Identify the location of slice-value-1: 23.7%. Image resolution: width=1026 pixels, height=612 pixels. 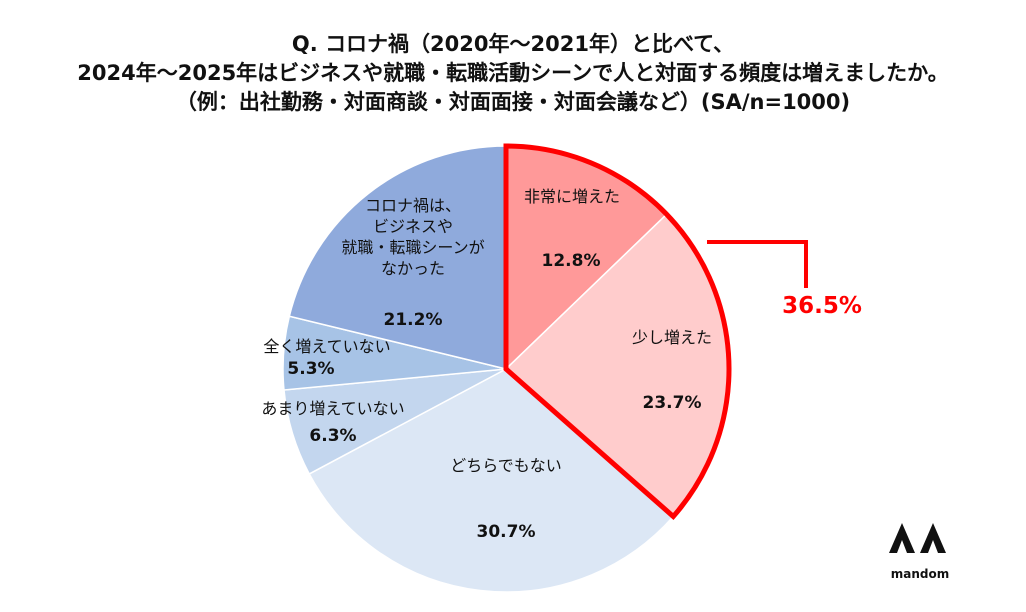
(672, 403).